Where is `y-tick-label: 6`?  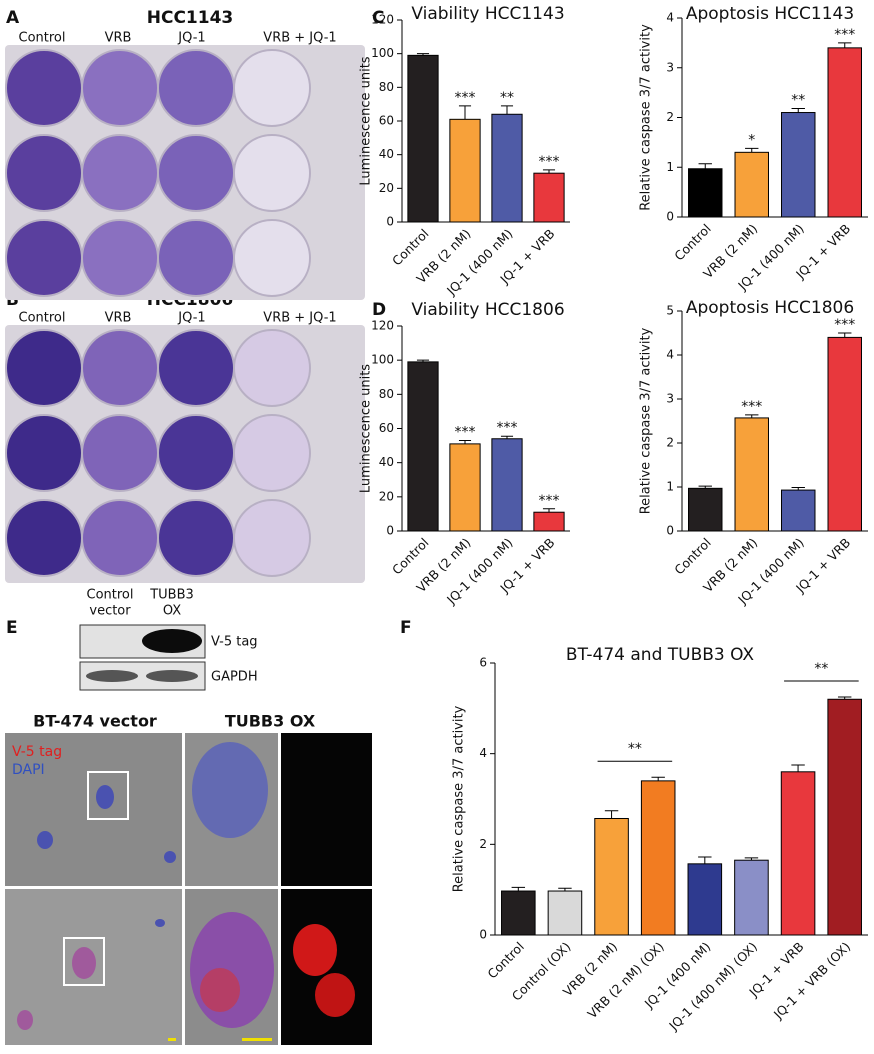 y-tick-label: 6 is located at coordinates (483, 663).